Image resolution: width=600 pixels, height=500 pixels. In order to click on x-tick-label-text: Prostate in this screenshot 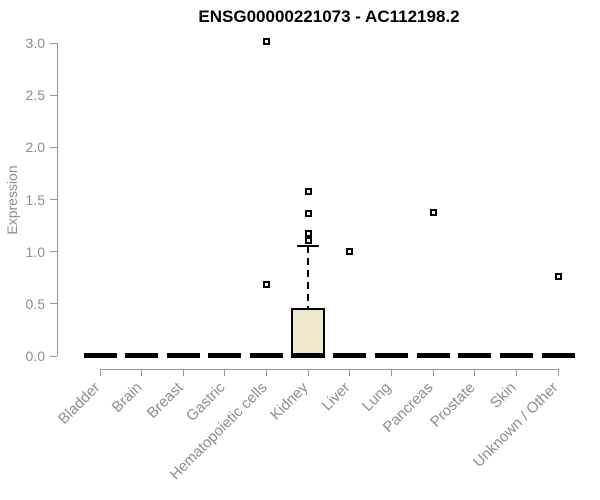, I will do `click(452, 405)`.